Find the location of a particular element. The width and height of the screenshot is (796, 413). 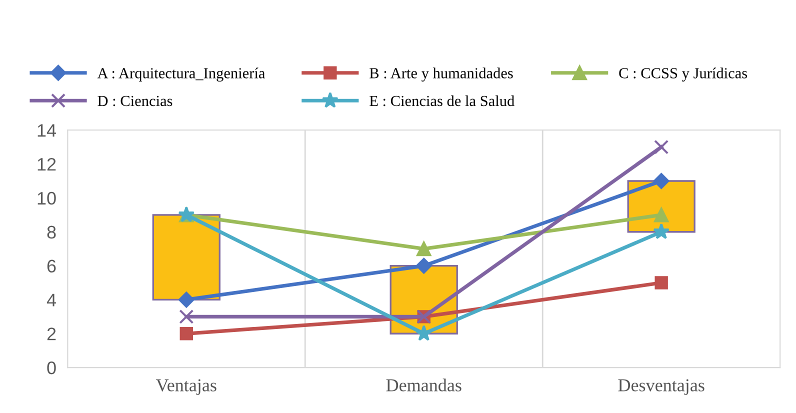

y-tick-label: 10 is located at coordinates (47, 198).